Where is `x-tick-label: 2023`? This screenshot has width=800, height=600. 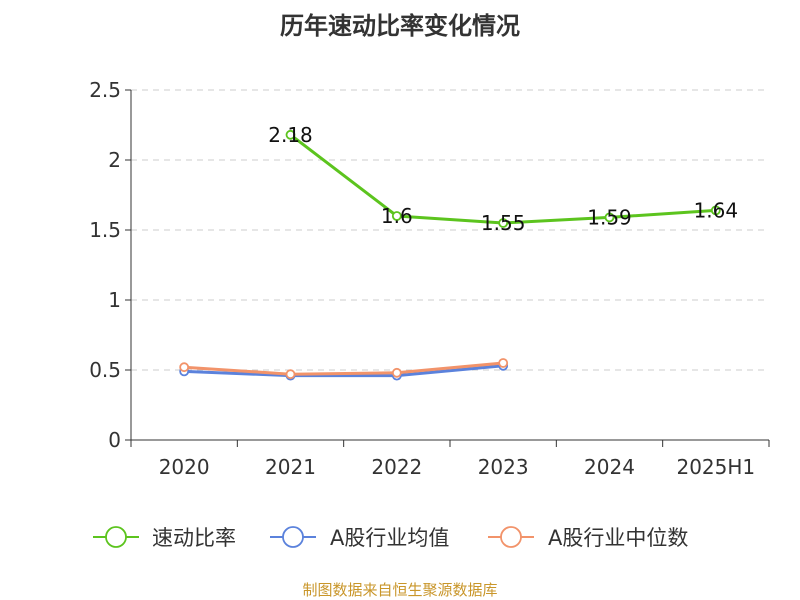
x-tick-label: 2023 is located at coordinates (503, 467).